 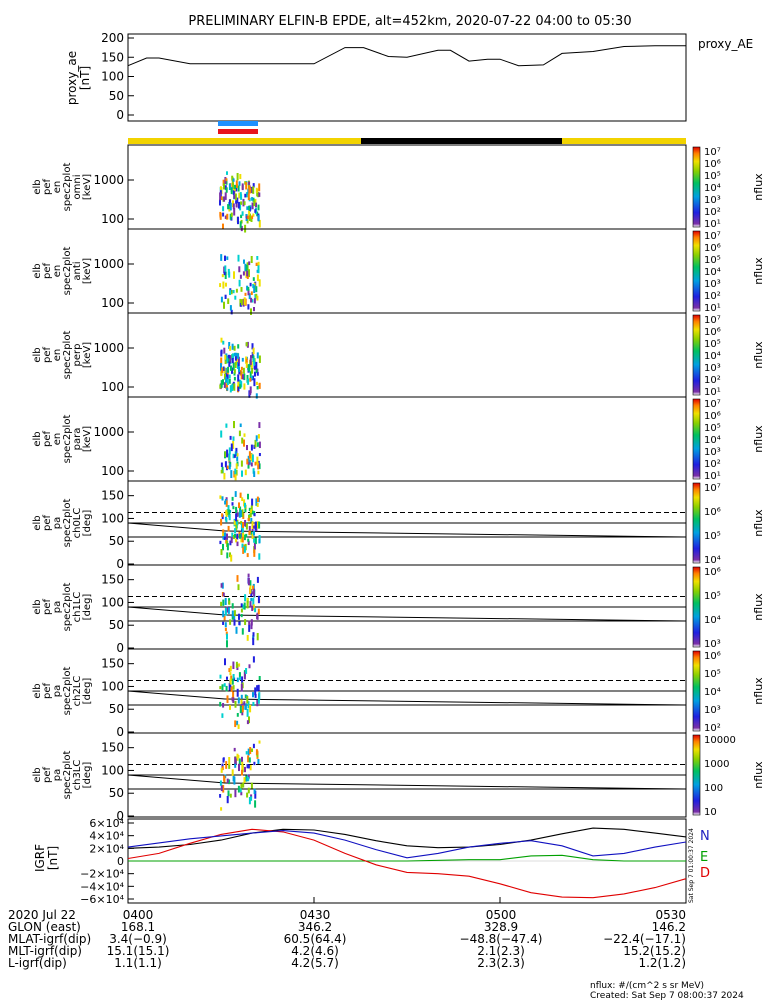 I want to click on igrf-ylabel: IGRF [nT], so click(x=46, y=858).